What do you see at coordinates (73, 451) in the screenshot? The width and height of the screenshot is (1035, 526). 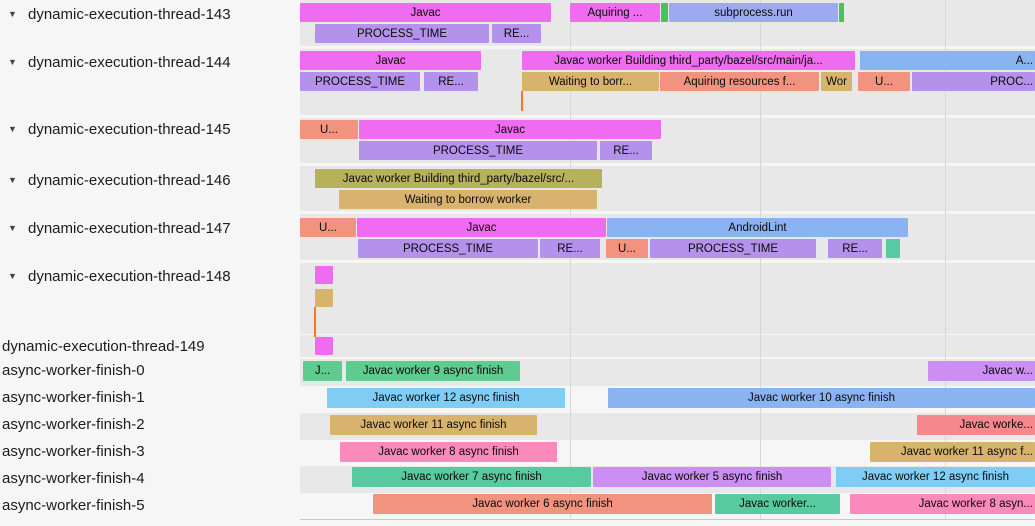 I see `track-label-text: async-worker-finish-3` at bounding box center [73, 451].